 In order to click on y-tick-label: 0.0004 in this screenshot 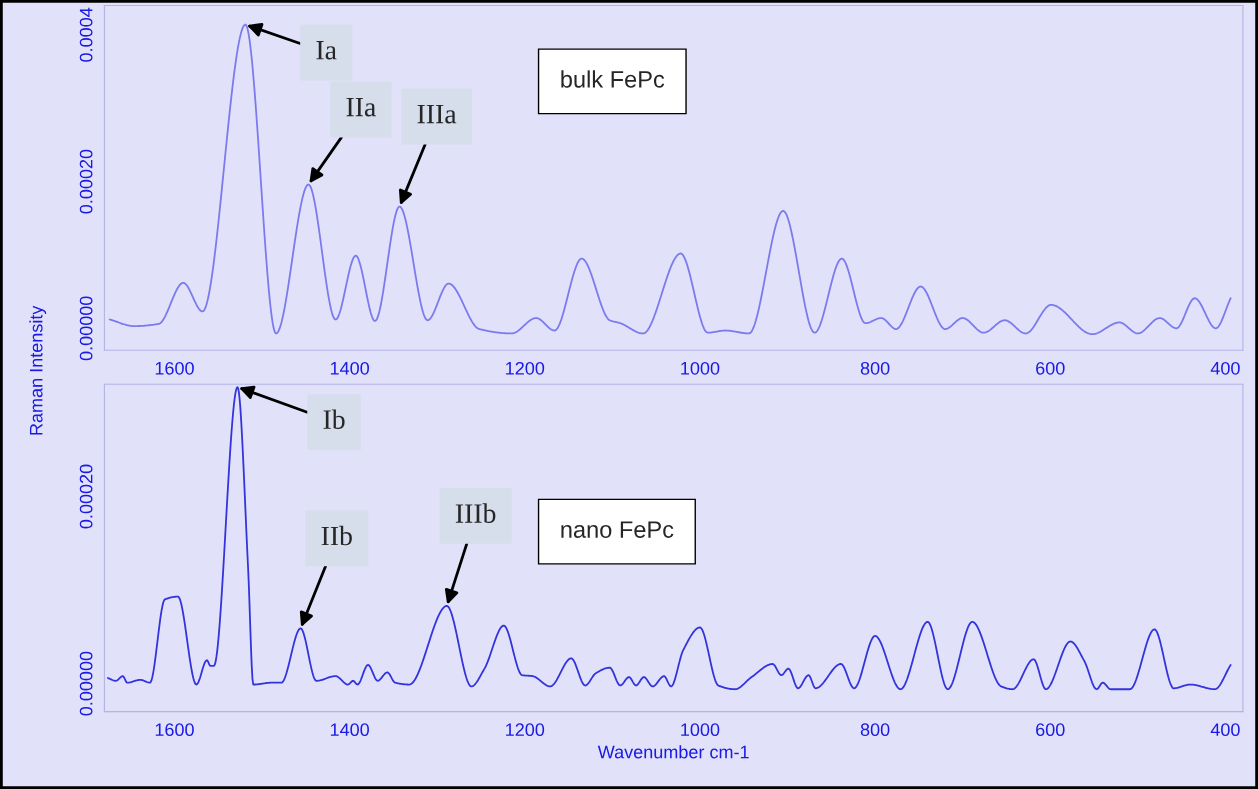, I will do `click(86, 34)`.